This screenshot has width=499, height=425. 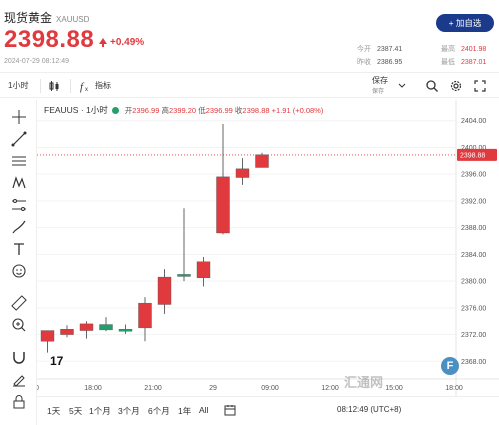 I want to click on svg-text: f, so click(x=82, y=87).